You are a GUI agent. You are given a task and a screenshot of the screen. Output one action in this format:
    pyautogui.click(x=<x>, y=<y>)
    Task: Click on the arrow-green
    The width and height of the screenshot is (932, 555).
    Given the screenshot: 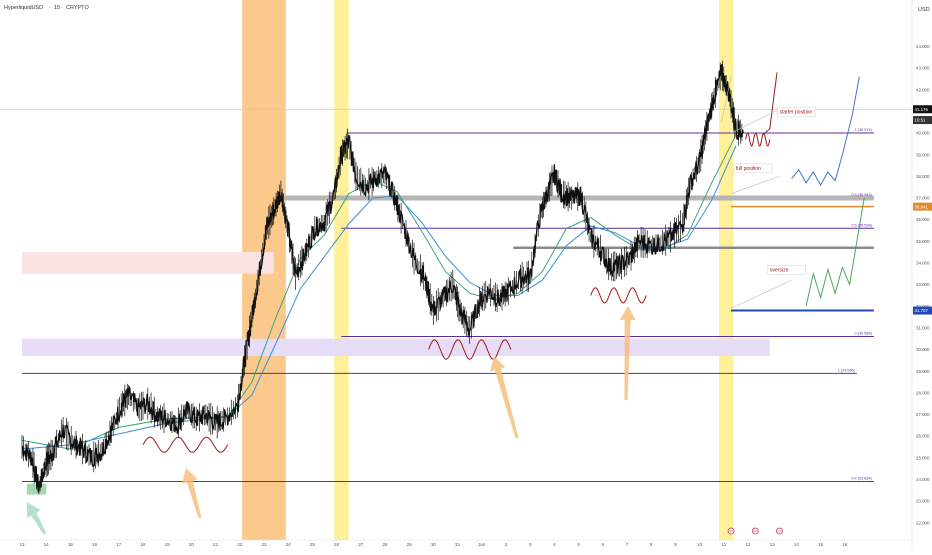 What is the action you would take?
    pyautogui.click(x=36, y=518)
    